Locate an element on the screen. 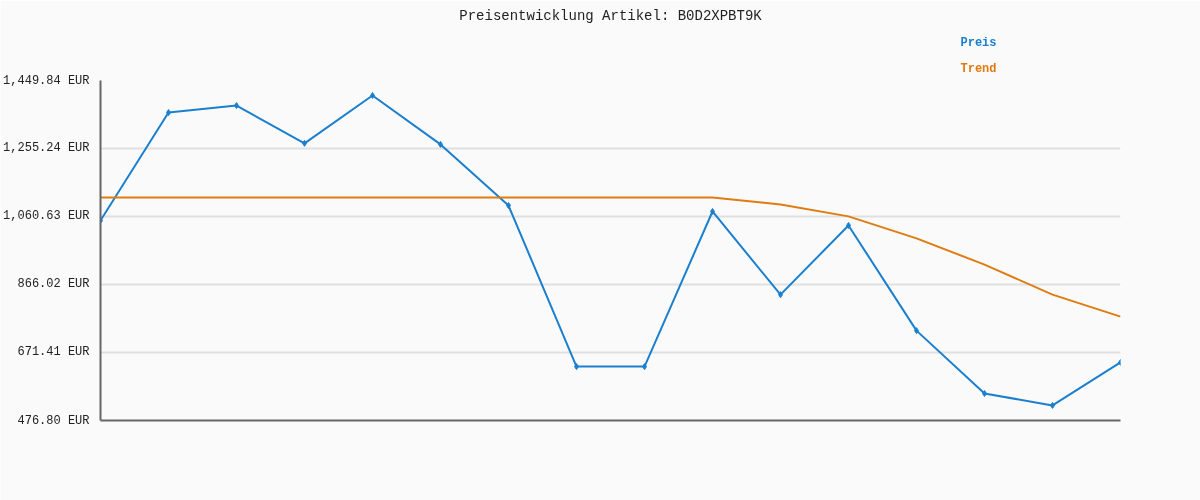 The width and height of the screenshot is (1200, 500). y-tick-label: 1,449.84 EUR is located at coordinates (46, 80).